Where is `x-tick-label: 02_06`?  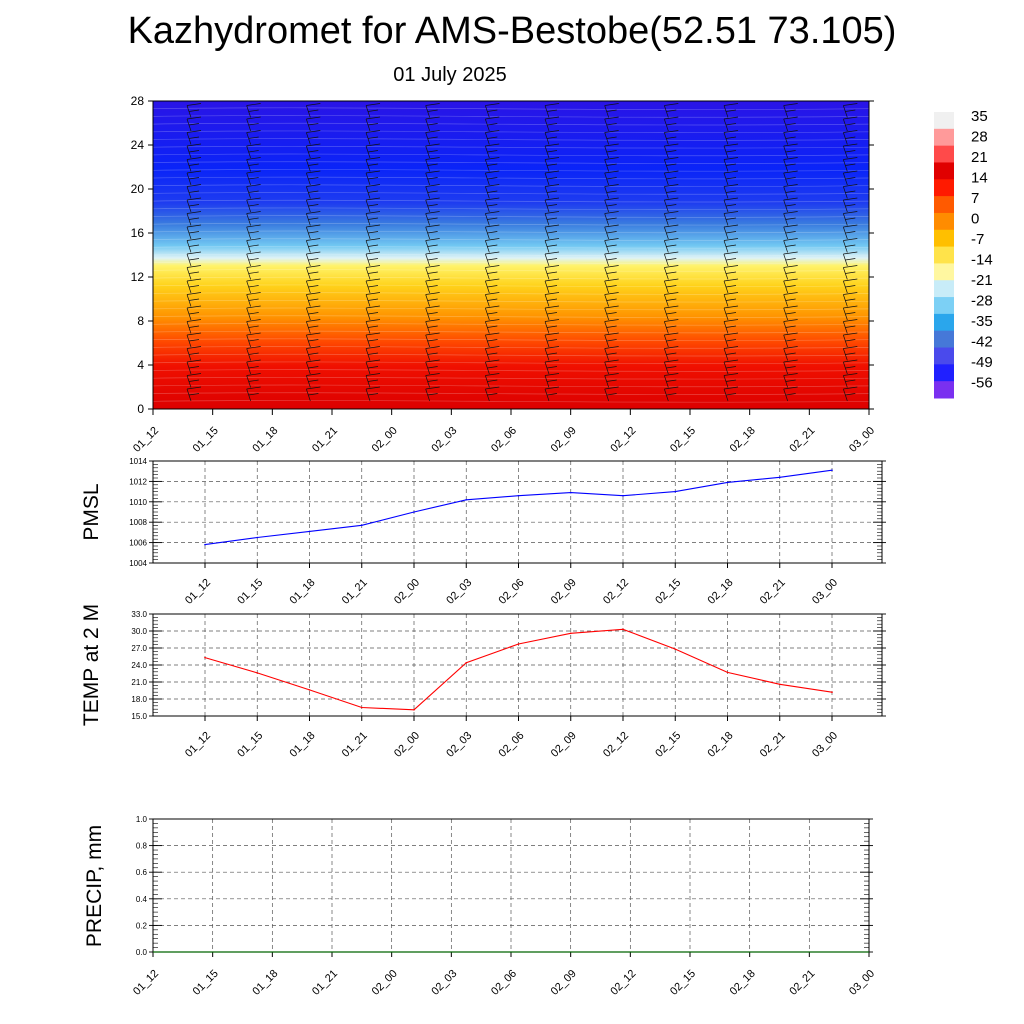
x-tick-label: 02_06 is located at coordinates (504, 983).